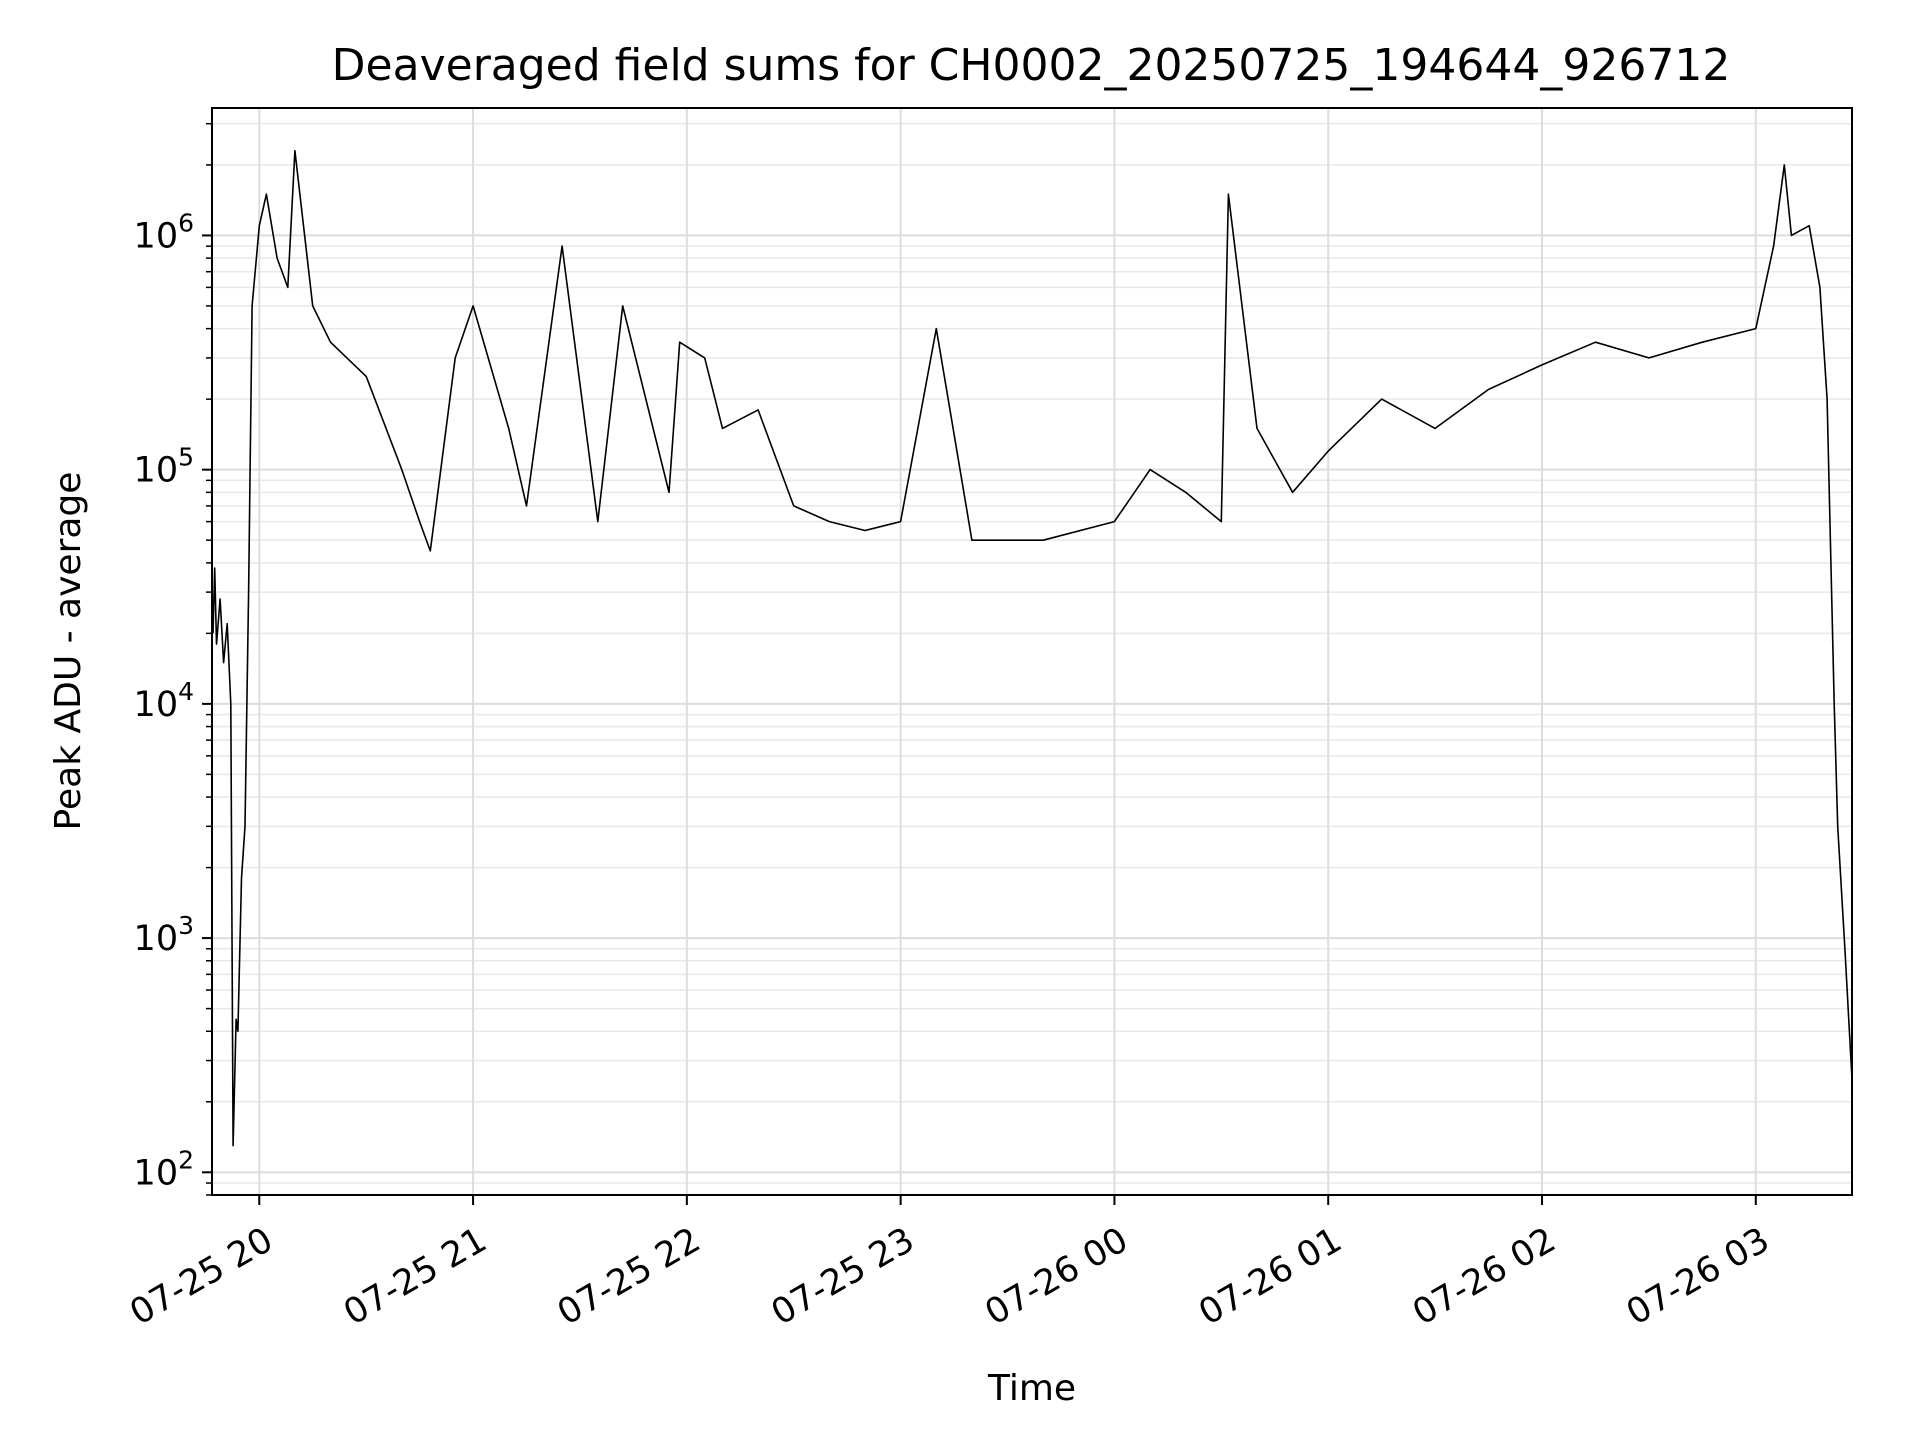 This screenshot has width=1920, height=1440. Describe the element at coordinates (201, 1276) in the screenshot. I see `x-tick-label: 07-25 20` at that location.